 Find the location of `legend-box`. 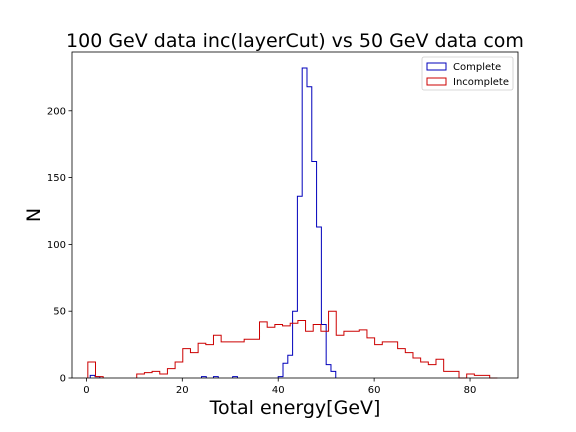

legend-box is located at coordinates (467, 73).